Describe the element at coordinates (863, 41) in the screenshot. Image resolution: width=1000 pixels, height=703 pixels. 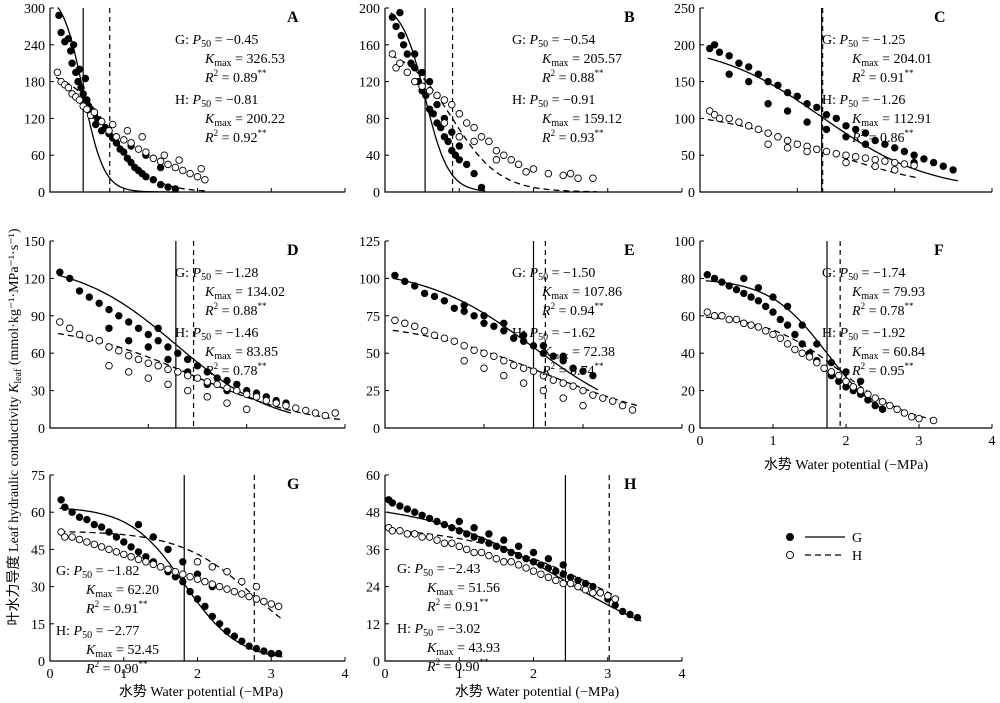
I see `anno-p50-g: G: P50 = −1.25` at that location.